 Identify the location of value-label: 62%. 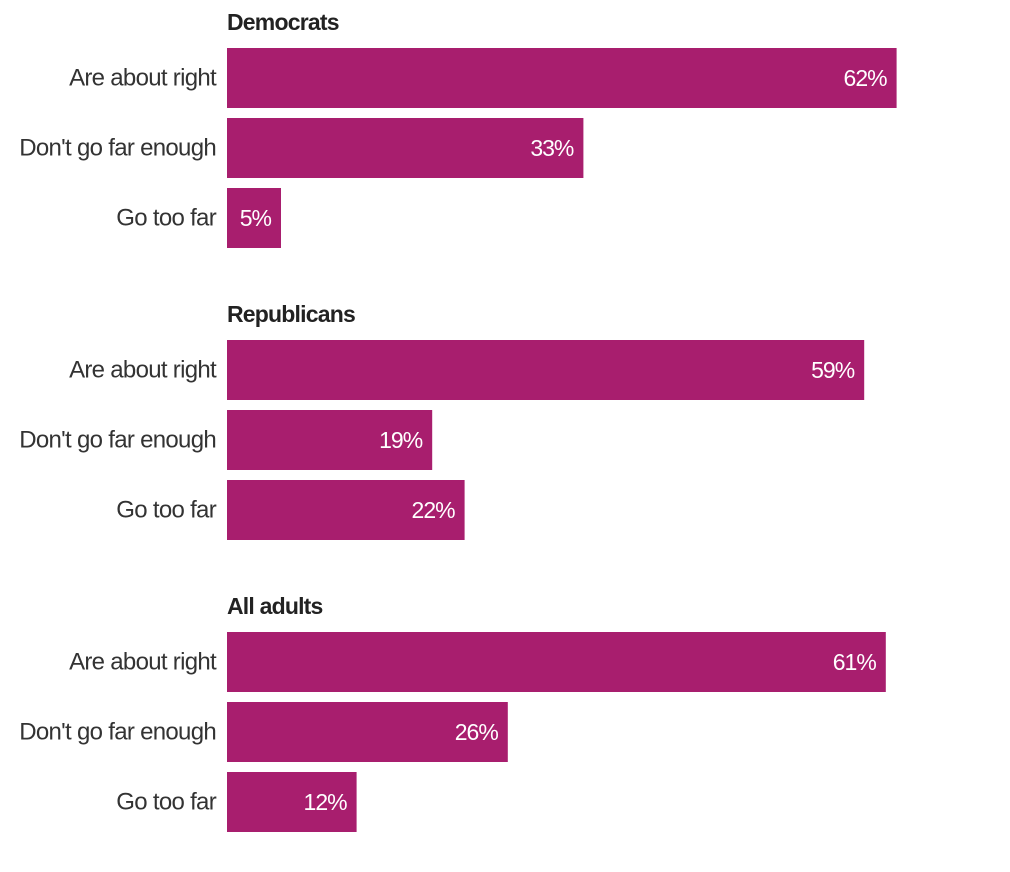
(866, 78).